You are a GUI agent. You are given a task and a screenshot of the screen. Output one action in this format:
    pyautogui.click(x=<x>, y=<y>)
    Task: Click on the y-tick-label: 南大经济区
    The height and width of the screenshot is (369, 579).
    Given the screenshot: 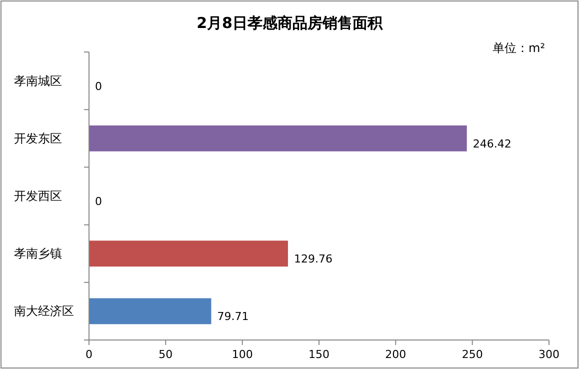 What is the action you would take?
    pyautogui.click(x=44, y=311)
    